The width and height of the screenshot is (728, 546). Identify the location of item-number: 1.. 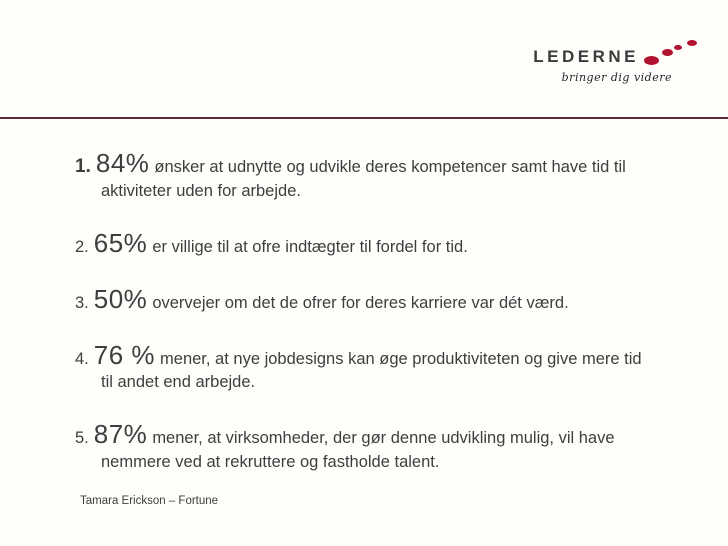
(83, 166).